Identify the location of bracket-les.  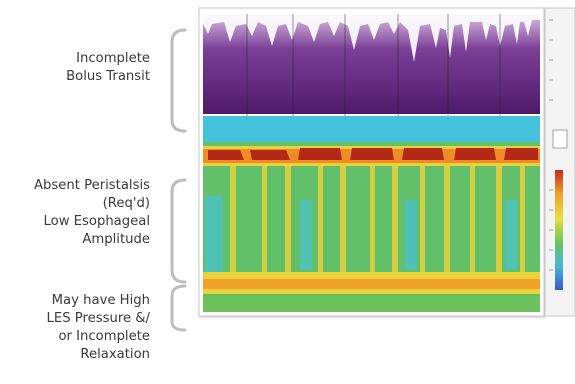
(178, 308).